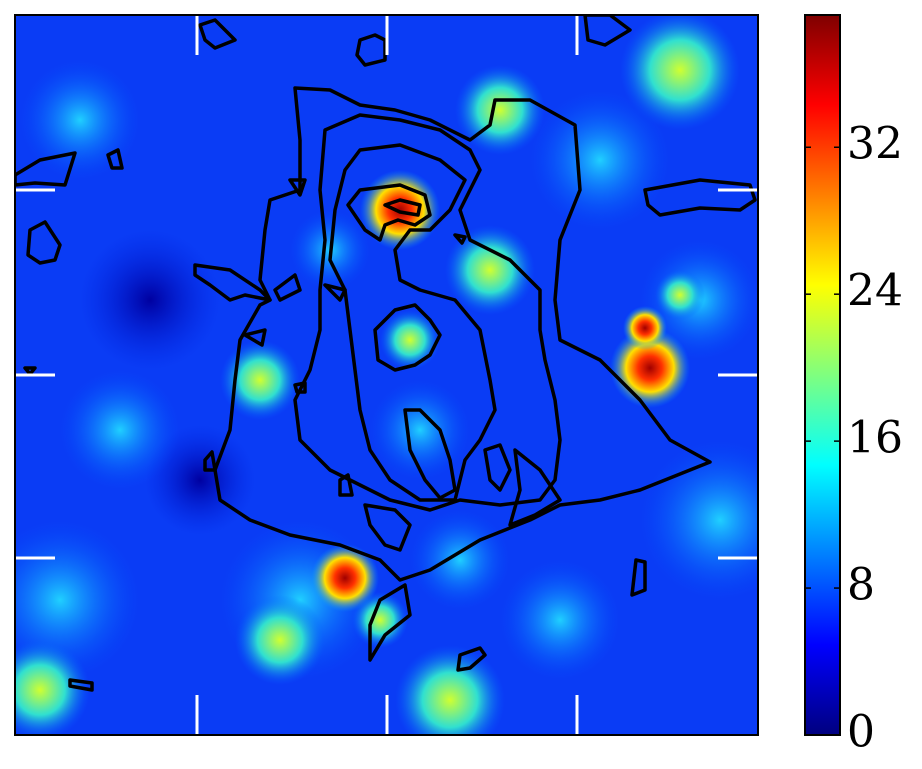  Describe the element at coordinates (875, 291) in the screenshot. I see `colorbar-tick-label: 24` at that location.